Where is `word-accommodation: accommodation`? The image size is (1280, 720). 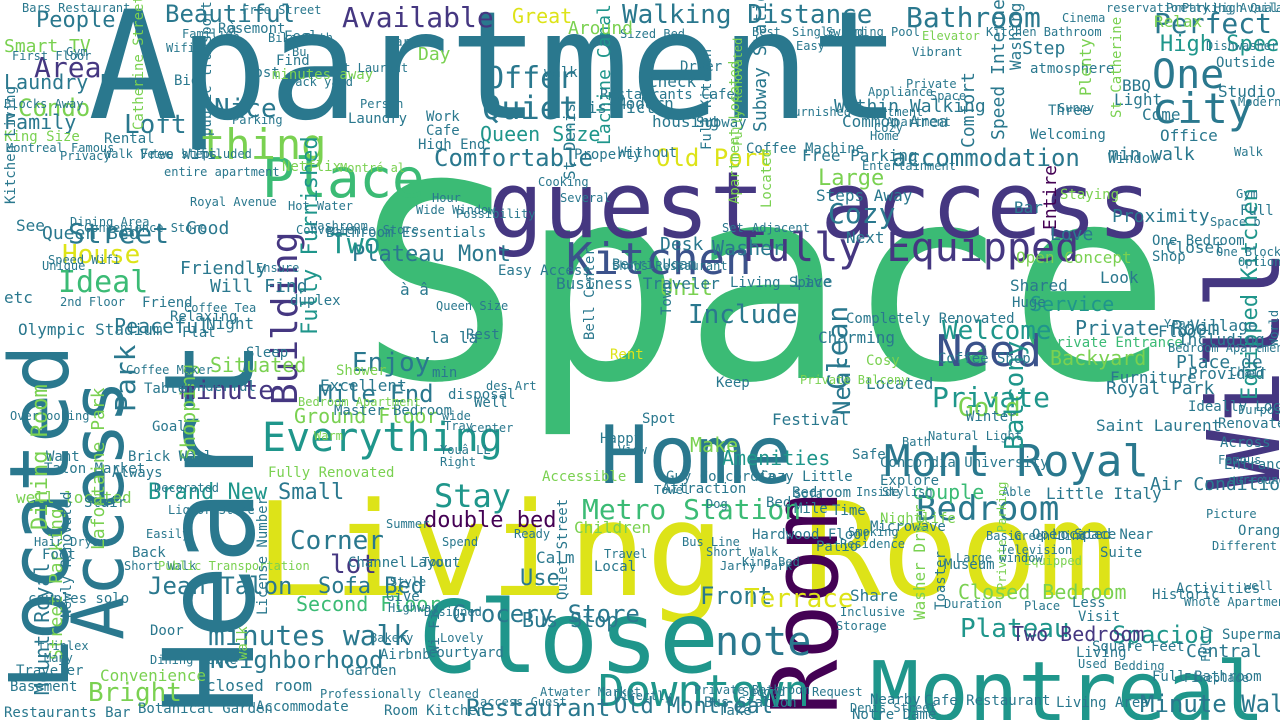 word-accommodation: accommodation is located at coordinates (986, 158).